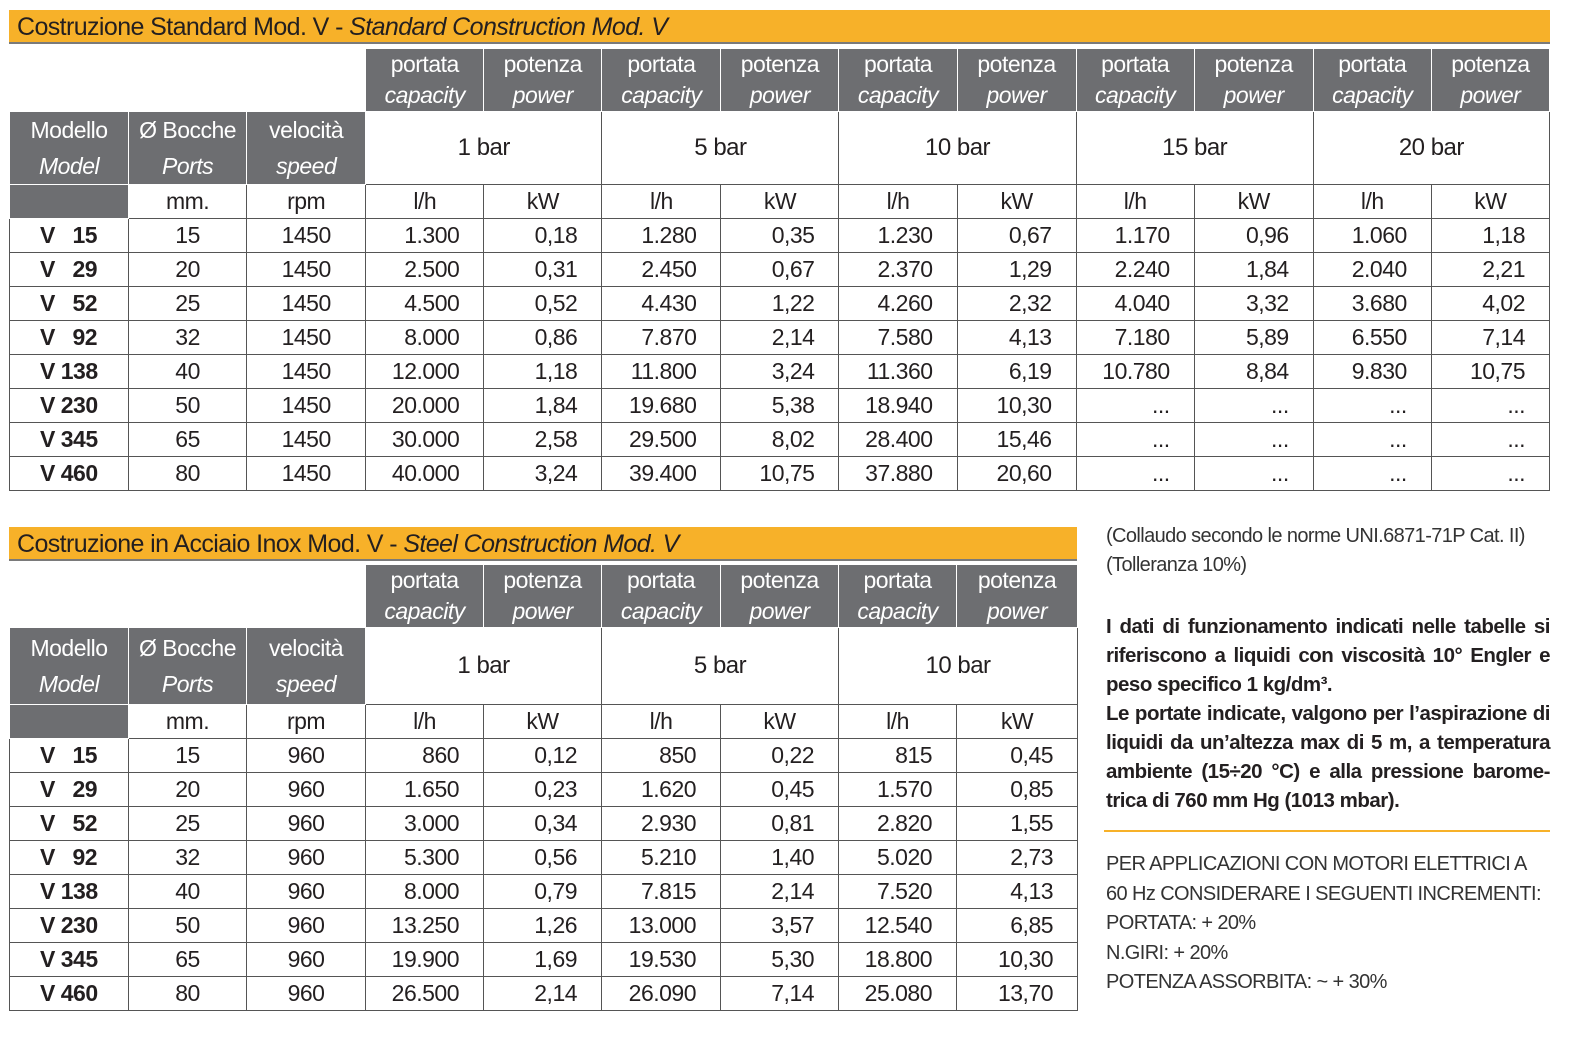  Describe the element at coordinates (661, 473) in the screenshot. I see `capacity-cell: 39.400` at that location.